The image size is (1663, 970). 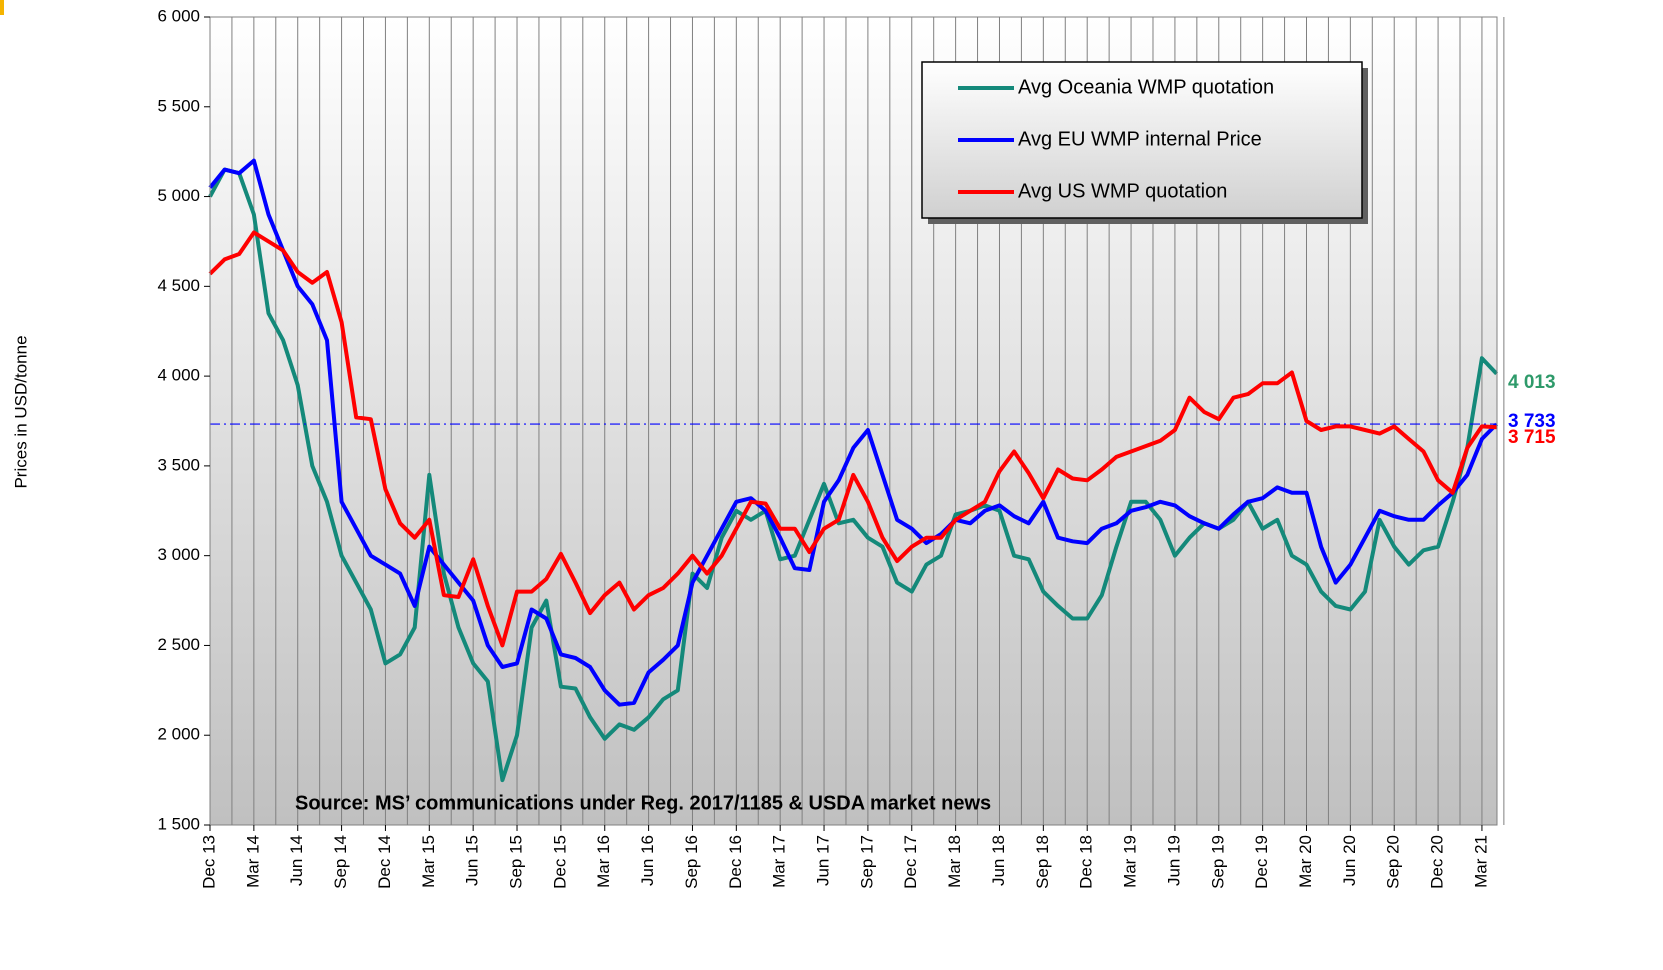 What do you see at coordinates (866, 862) in the screenshot?
I see `x-tick-label: Sep 17` at bounding box center [866, 862].